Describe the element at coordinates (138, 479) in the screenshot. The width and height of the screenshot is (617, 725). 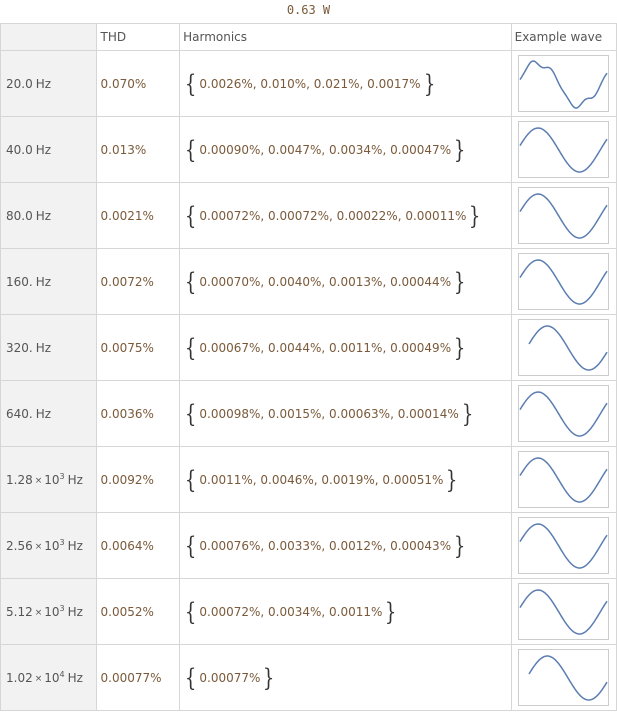
I see `thd-value: 0.0092%` at that location.